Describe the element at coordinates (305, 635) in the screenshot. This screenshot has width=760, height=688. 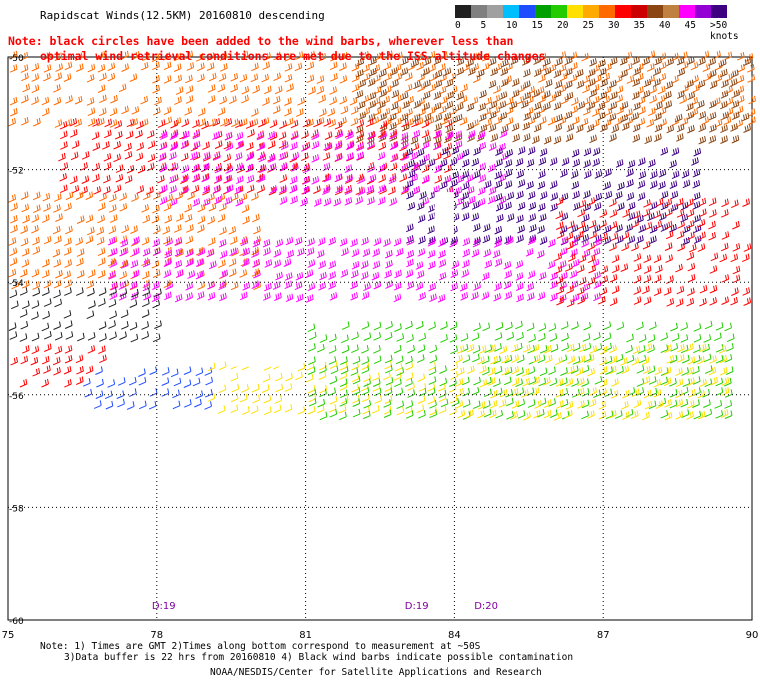
I see `x-tick-label: 81` at that location.